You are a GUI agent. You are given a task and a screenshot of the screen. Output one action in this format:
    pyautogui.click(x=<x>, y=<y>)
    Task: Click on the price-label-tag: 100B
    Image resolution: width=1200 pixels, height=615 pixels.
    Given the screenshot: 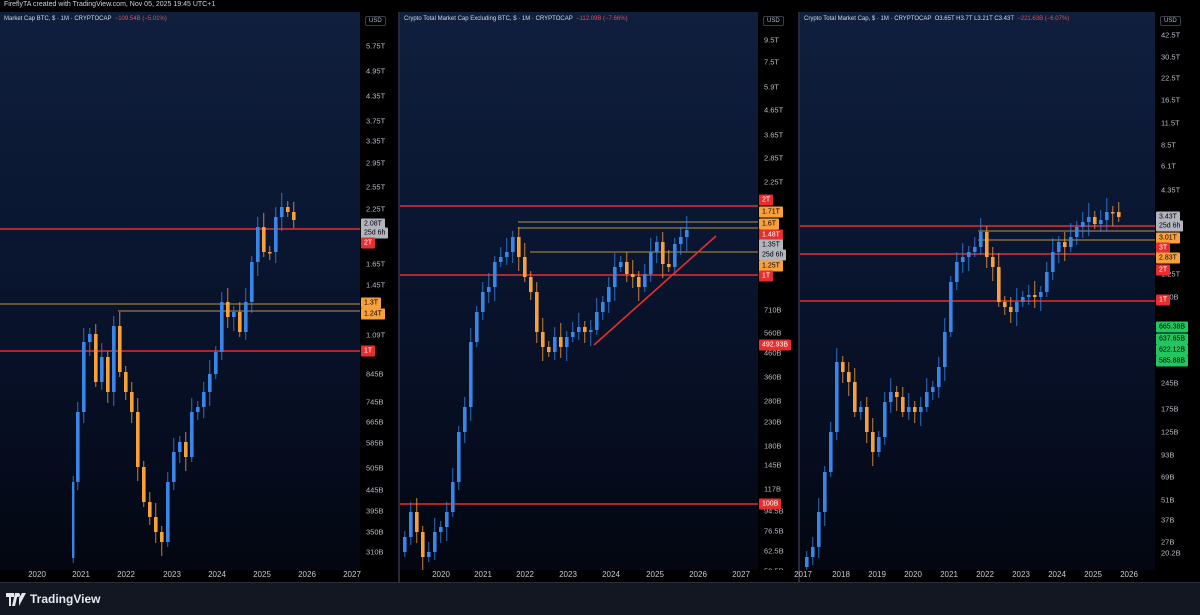 What is the action you would take?
    pyautogui.click(x=770, y=504)
    